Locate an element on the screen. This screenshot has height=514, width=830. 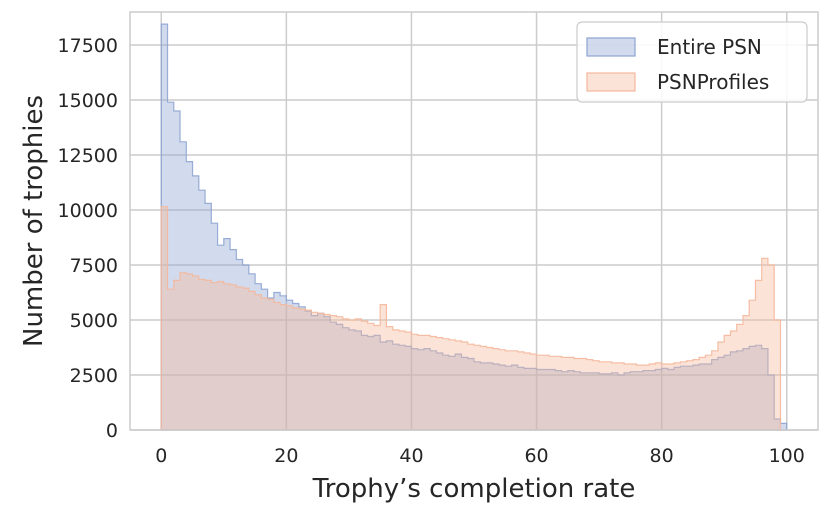
y-tick-label: 2500 is located at coordinates (94, 376).